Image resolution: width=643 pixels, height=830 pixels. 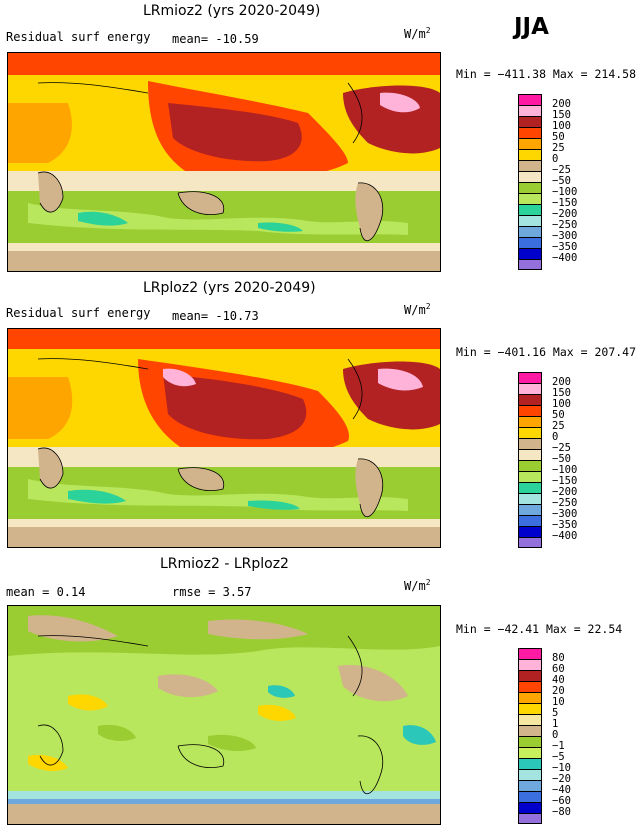 I want to click on panel3-rmse: rmse = 3.57, so click(x=212, y=592).